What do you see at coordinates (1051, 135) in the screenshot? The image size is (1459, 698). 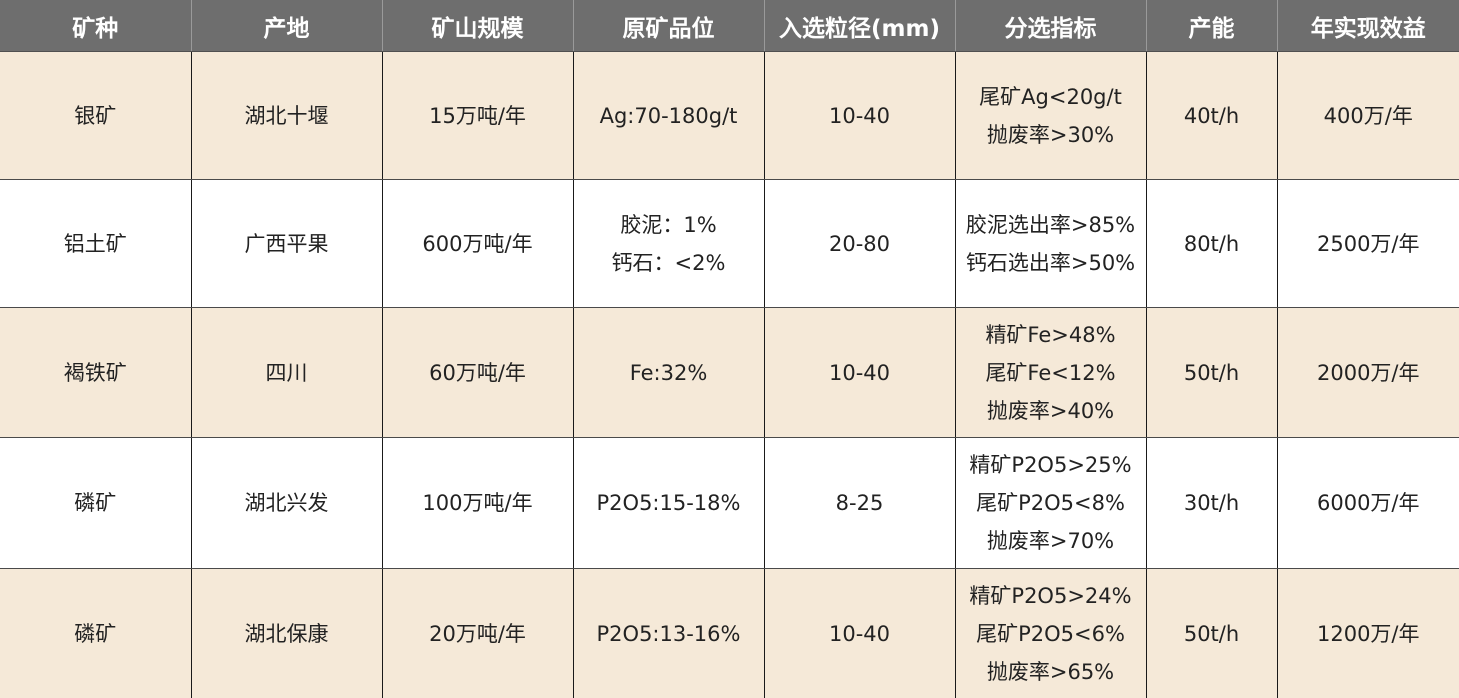 I see `indicator-line: 抛废率>30%` at bounding box center [1051, 135].